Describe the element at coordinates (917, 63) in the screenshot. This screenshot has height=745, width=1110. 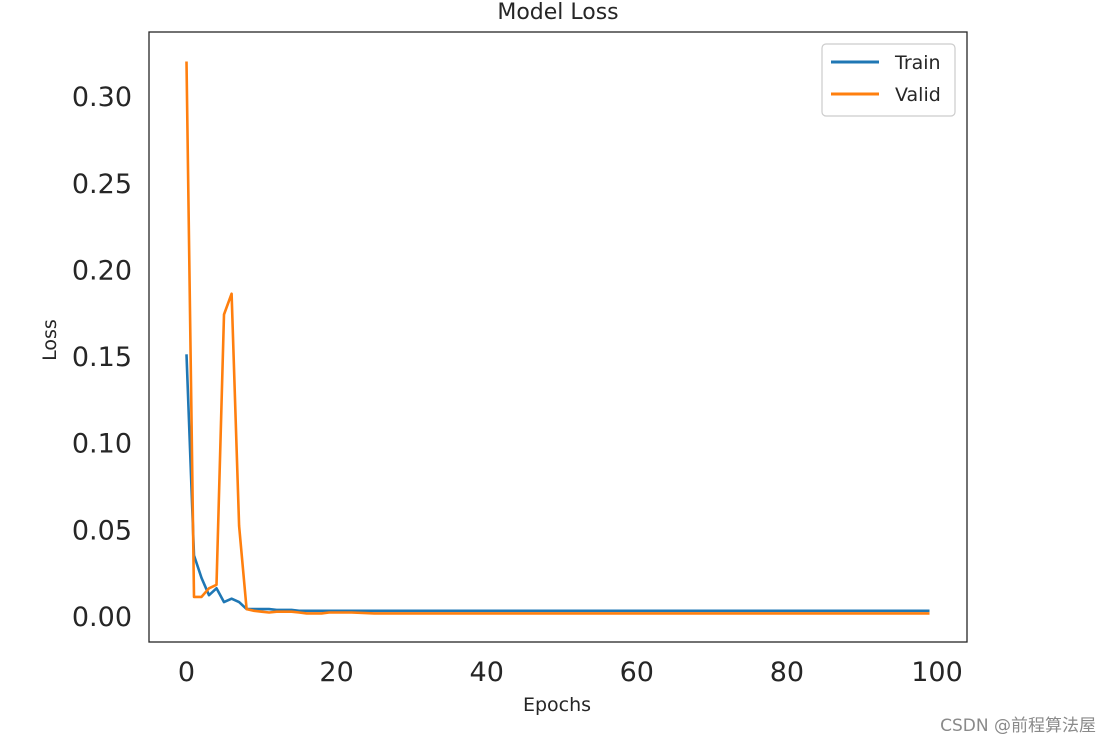
I see `legend-label-train: Train` at that location.